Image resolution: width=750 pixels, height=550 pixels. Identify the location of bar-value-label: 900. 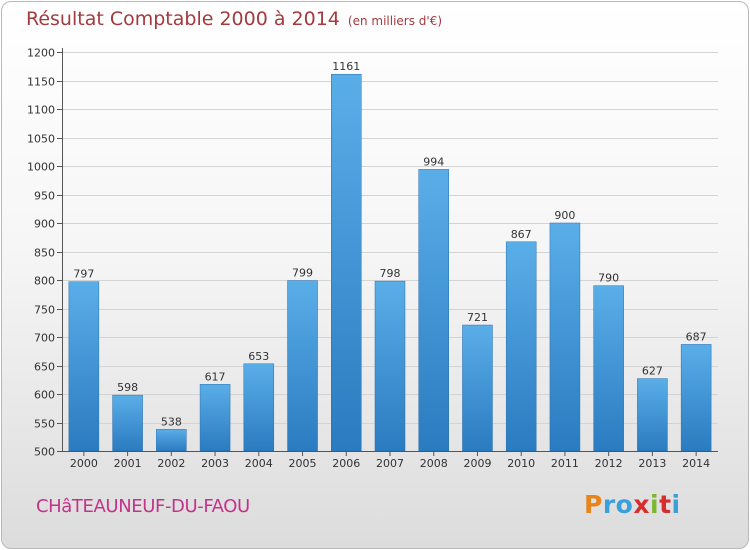
(564, 215).